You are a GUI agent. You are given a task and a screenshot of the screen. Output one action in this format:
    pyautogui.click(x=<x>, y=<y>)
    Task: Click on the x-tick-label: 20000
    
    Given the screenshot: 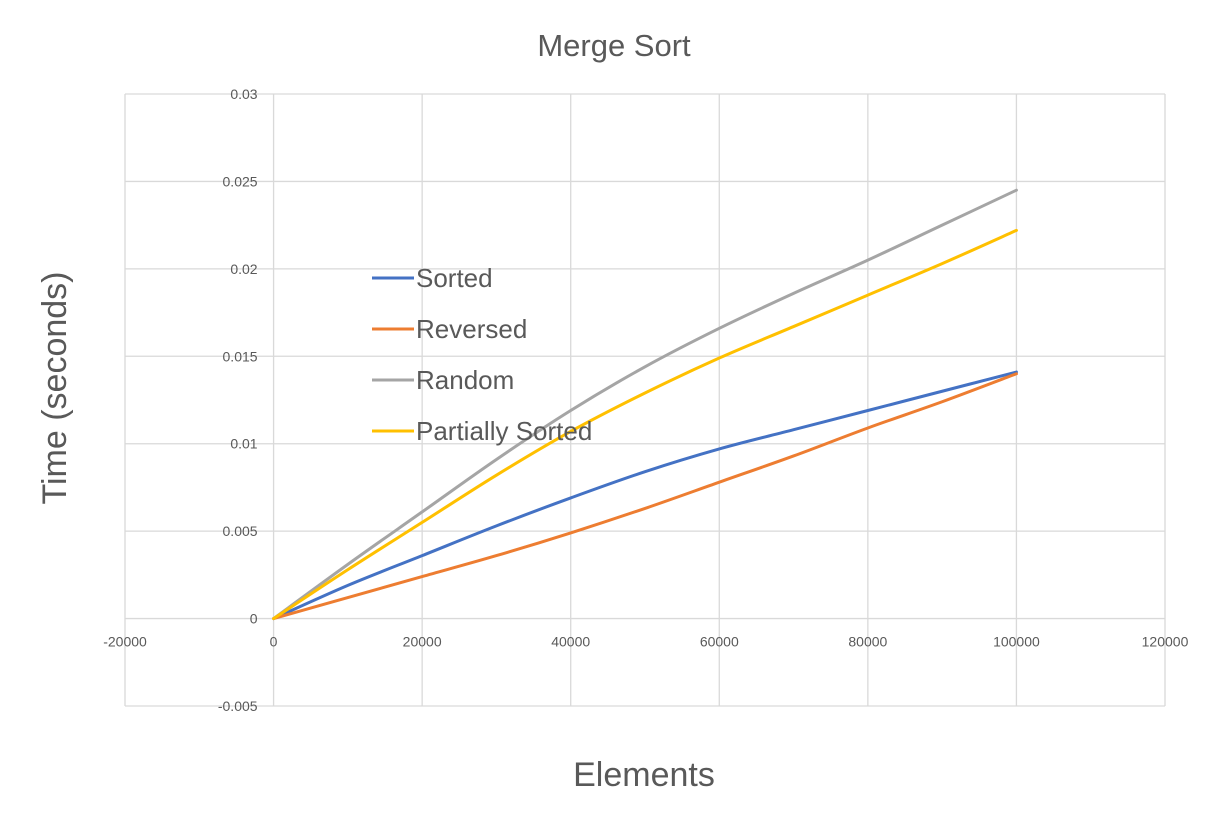 What is the action you would take?
    pyautogui.click(x=422, y=642)
    